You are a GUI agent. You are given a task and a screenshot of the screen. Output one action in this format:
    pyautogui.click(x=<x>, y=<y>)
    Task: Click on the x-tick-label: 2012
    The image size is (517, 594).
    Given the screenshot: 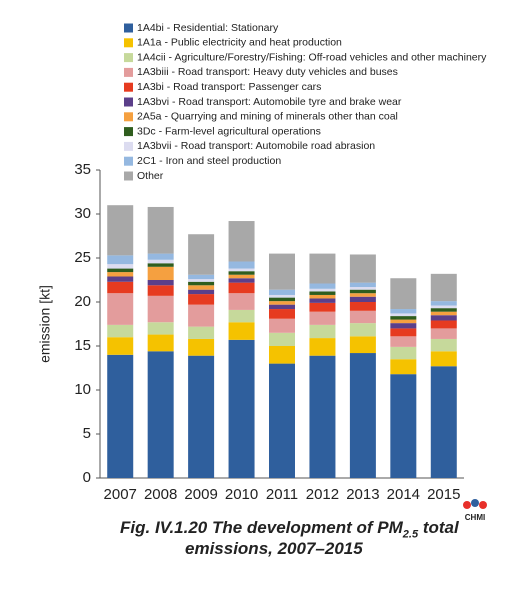 What is the action you would take?
    pyautogui.click(x=322, y=494)
    